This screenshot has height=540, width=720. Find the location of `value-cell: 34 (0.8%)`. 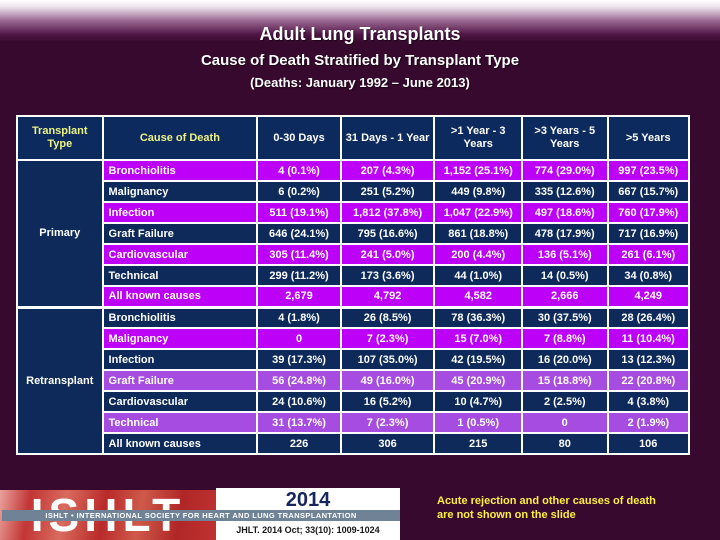

value-cell: 34 (0.8%) is located at coordinates (648, 275).